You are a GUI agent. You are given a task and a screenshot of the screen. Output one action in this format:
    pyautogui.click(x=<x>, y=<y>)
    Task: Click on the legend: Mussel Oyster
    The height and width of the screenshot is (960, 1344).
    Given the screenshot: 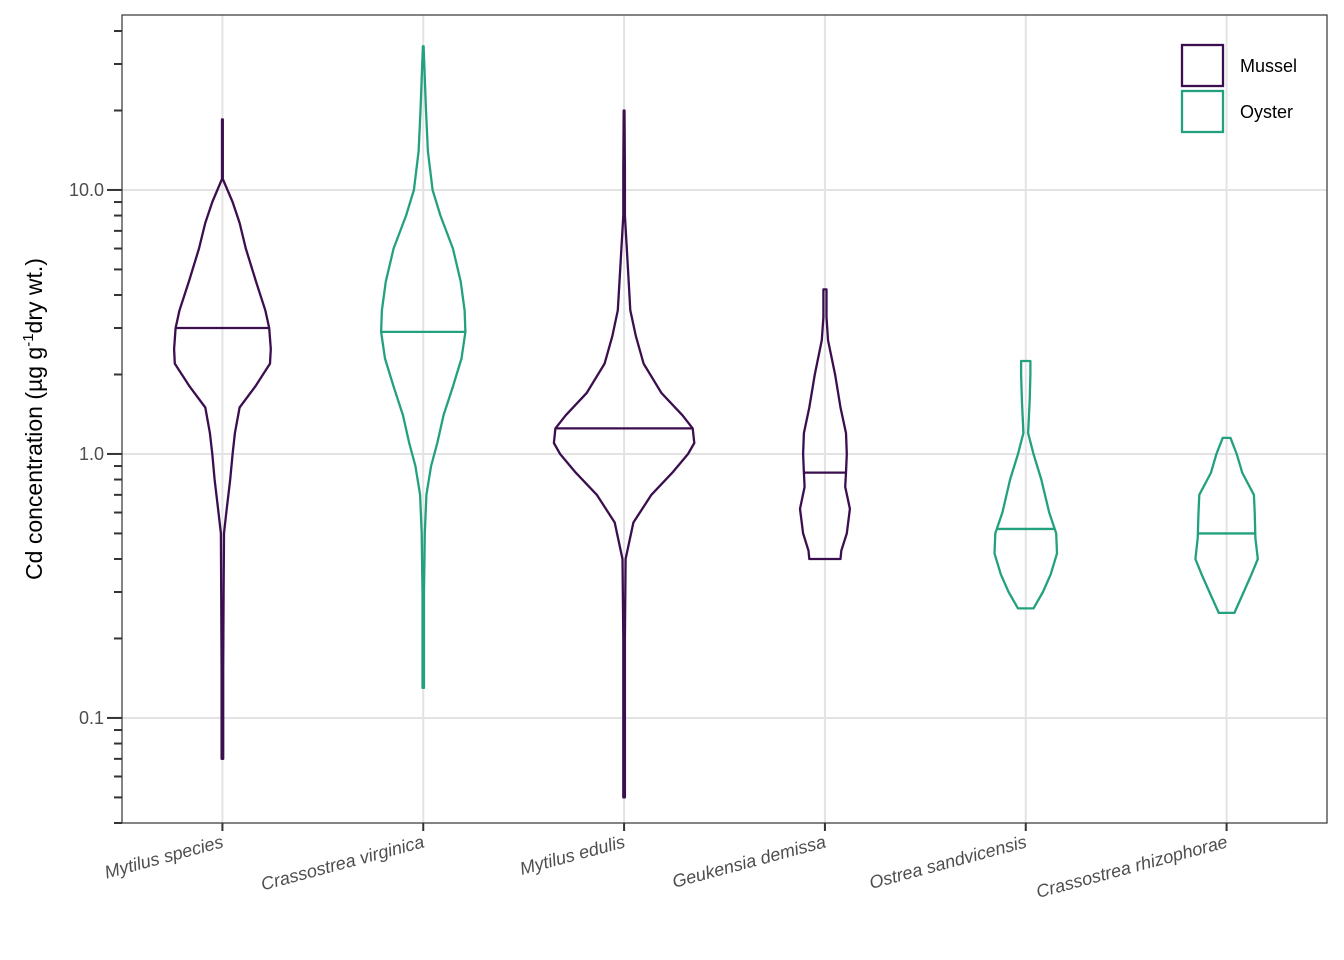 What is the action you would take?
    pyautogui.click(x=1238, y=88)
    